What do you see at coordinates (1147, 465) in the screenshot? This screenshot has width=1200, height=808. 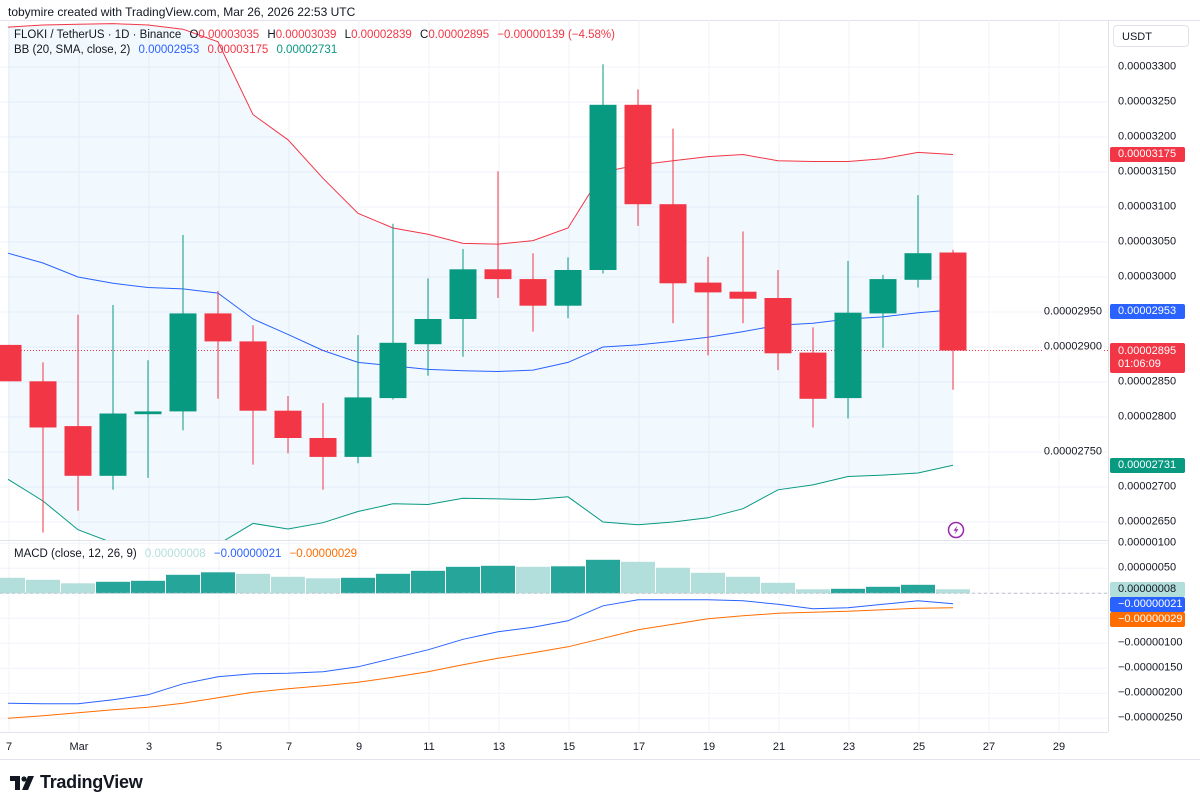 I see `bb-lower-badge: 0.00002731` at bounding box center [1147, 465].